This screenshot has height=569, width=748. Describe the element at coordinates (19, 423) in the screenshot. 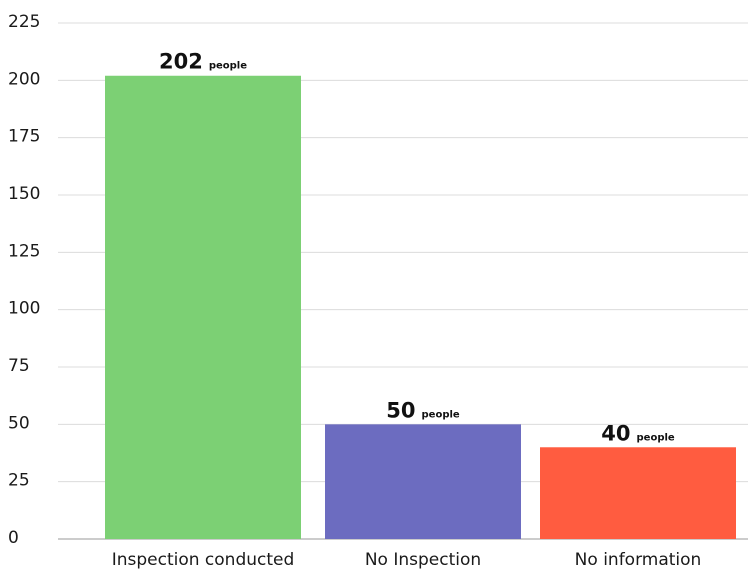

I see `y-tick-label: 50` at that location.